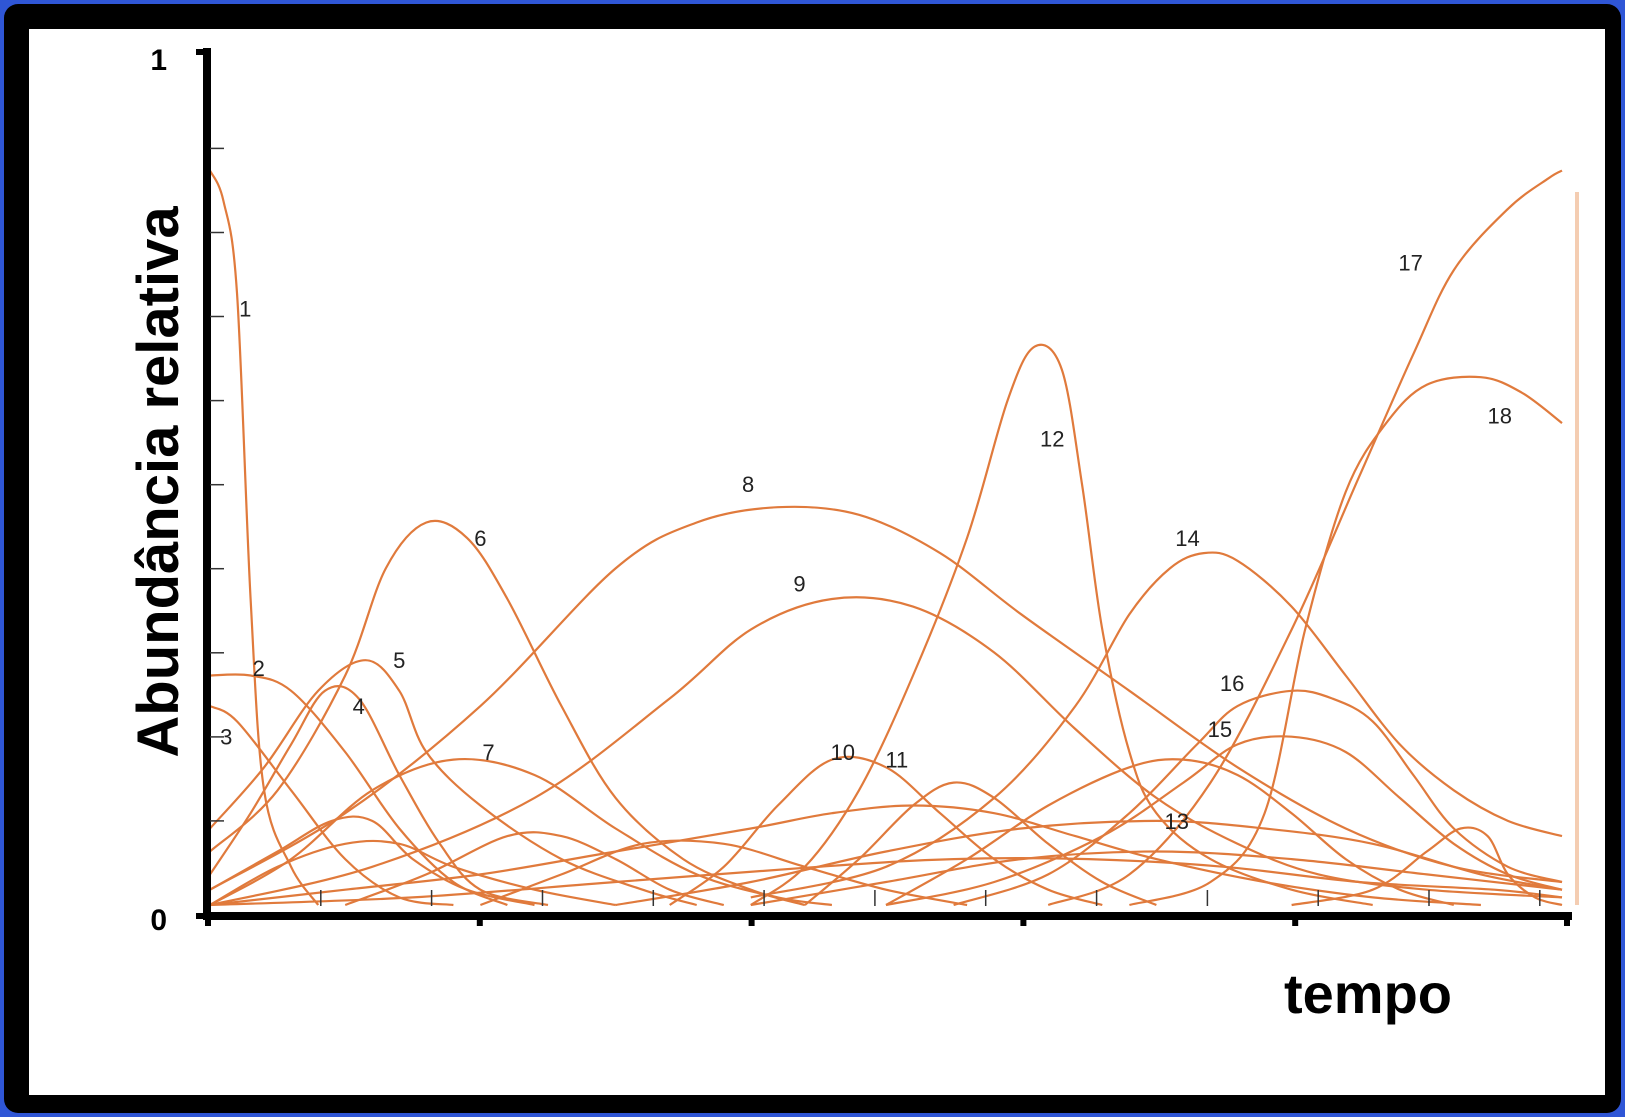 The image size is (1625, 1117). I want to click on curve-label-11: 11, so click(896, 760).